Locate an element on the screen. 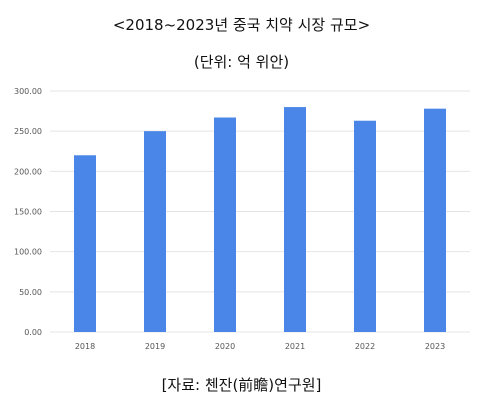 The image size is (483, 407). bar-2021 is located at coordinates (295, 219).